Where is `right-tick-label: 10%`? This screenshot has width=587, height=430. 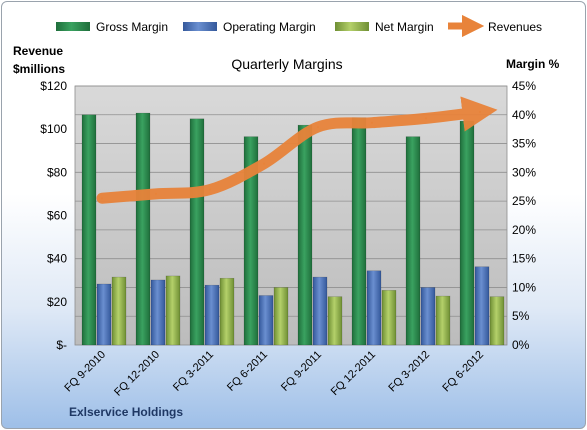 right-tick-label: 10% is located at coordinates (524, 287).